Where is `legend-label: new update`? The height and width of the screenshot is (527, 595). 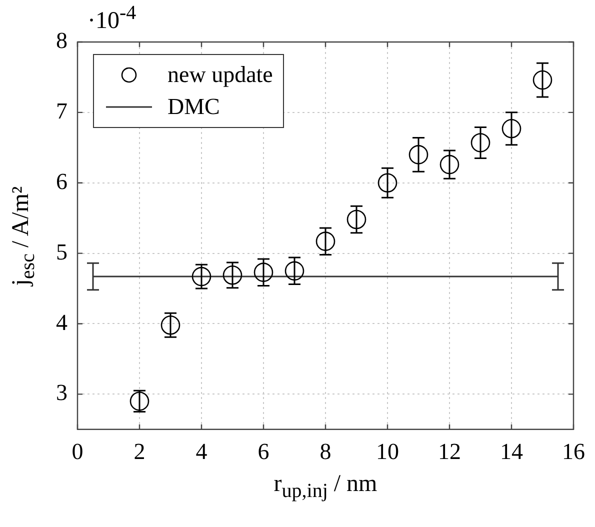
legend-label: new update is located at coordinates (220, 75).